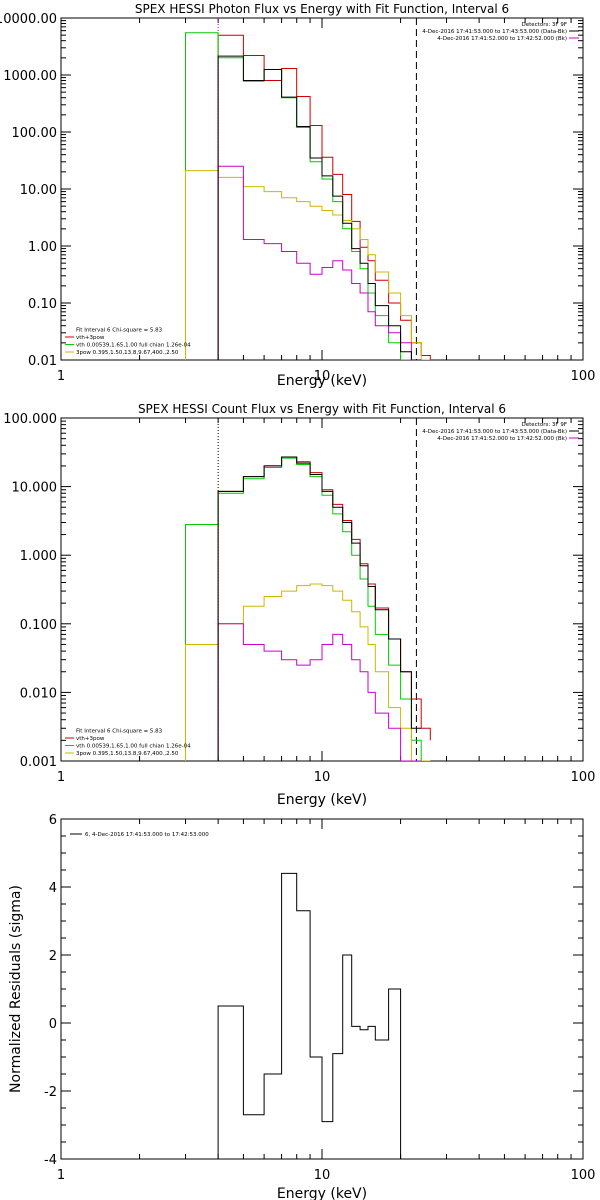 The image size is (600, 1200). Describe the element at coordinates (50, 1092) in the screenshot. I see `y-tick-label: -2` at that location.